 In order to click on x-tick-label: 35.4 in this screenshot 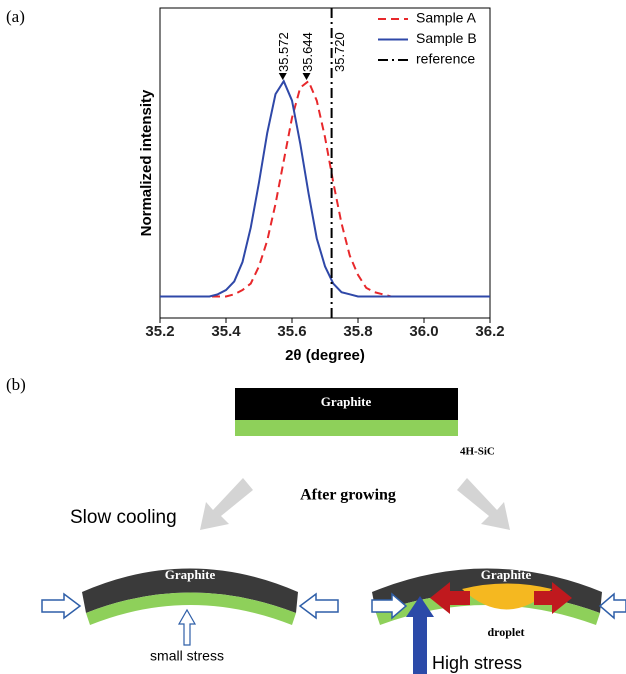, I will do `click(226, 331)`.